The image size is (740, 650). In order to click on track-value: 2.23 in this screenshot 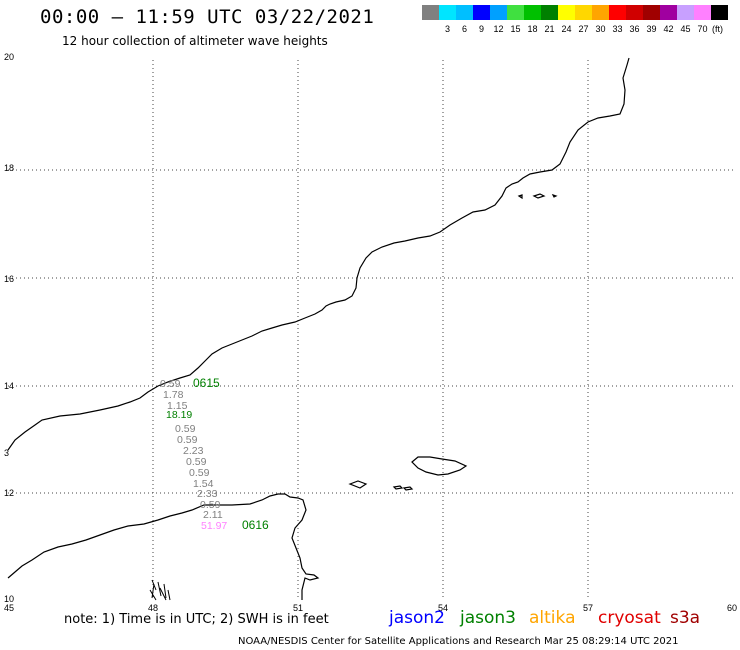, I will do `click(193, 451)`.